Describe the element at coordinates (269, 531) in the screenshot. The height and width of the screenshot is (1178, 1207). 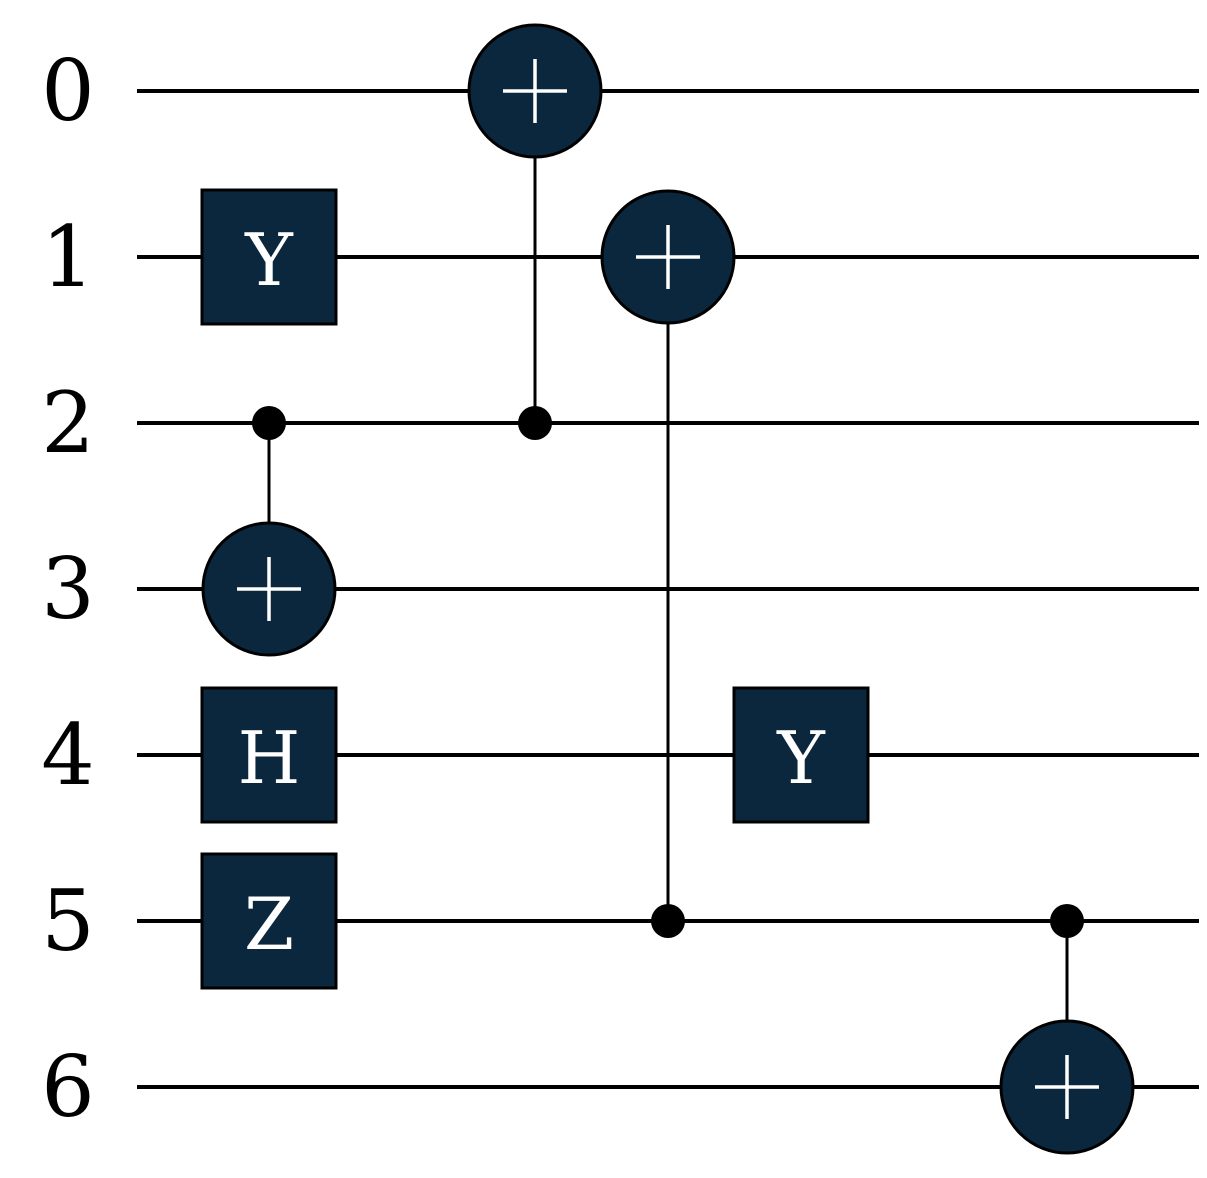
I see `cnot-gate-q2-q3` at that location.